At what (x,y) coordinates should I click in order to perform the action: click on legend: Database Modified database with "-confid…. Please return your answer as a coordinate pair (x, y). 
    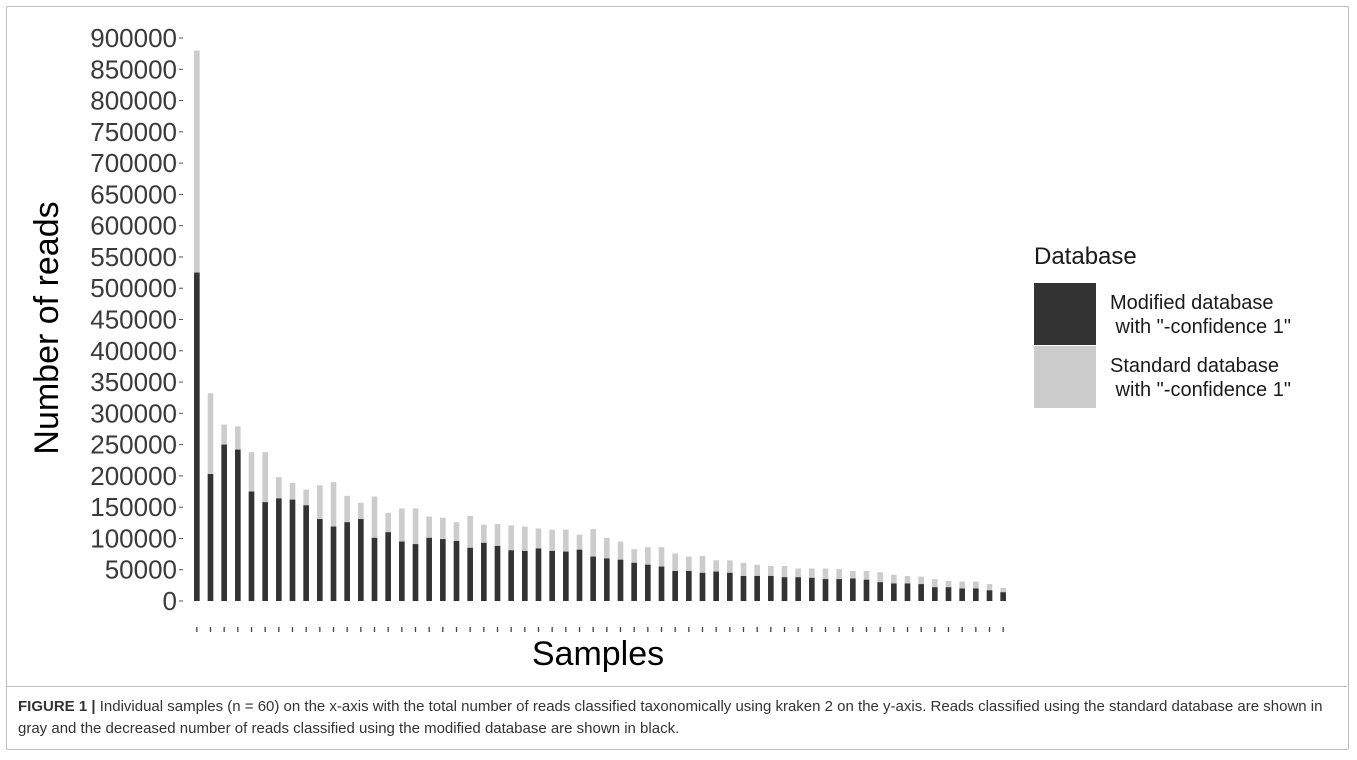
    Looking at the image, I should click on (1162, 325).